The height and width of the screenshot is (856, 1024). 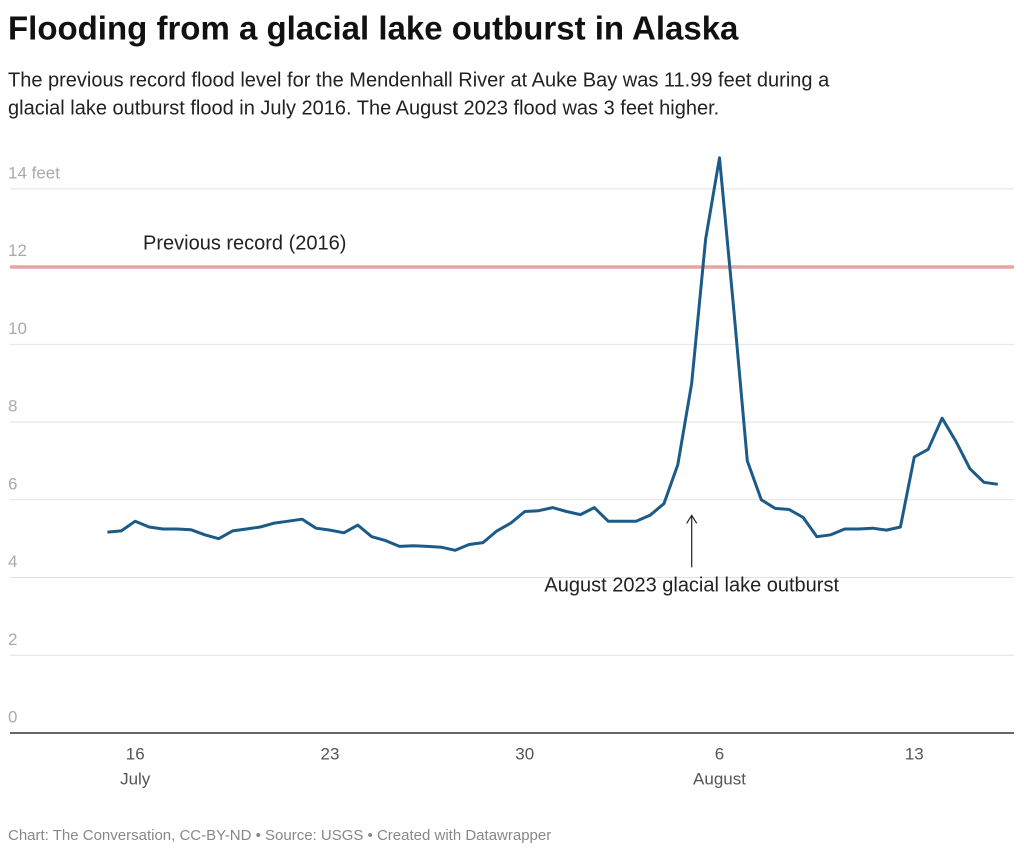 I want to click on annotation-text: August 2023 glacial lake outburst, so click(x=691, y=586).